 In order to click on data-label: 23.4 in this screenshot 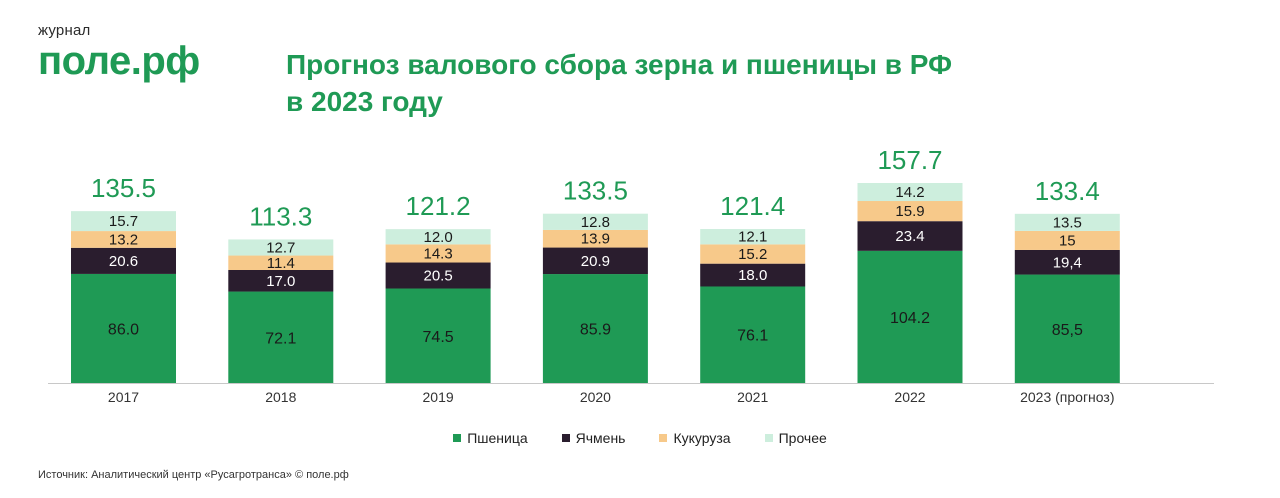, I will do `click(909, 236)`.